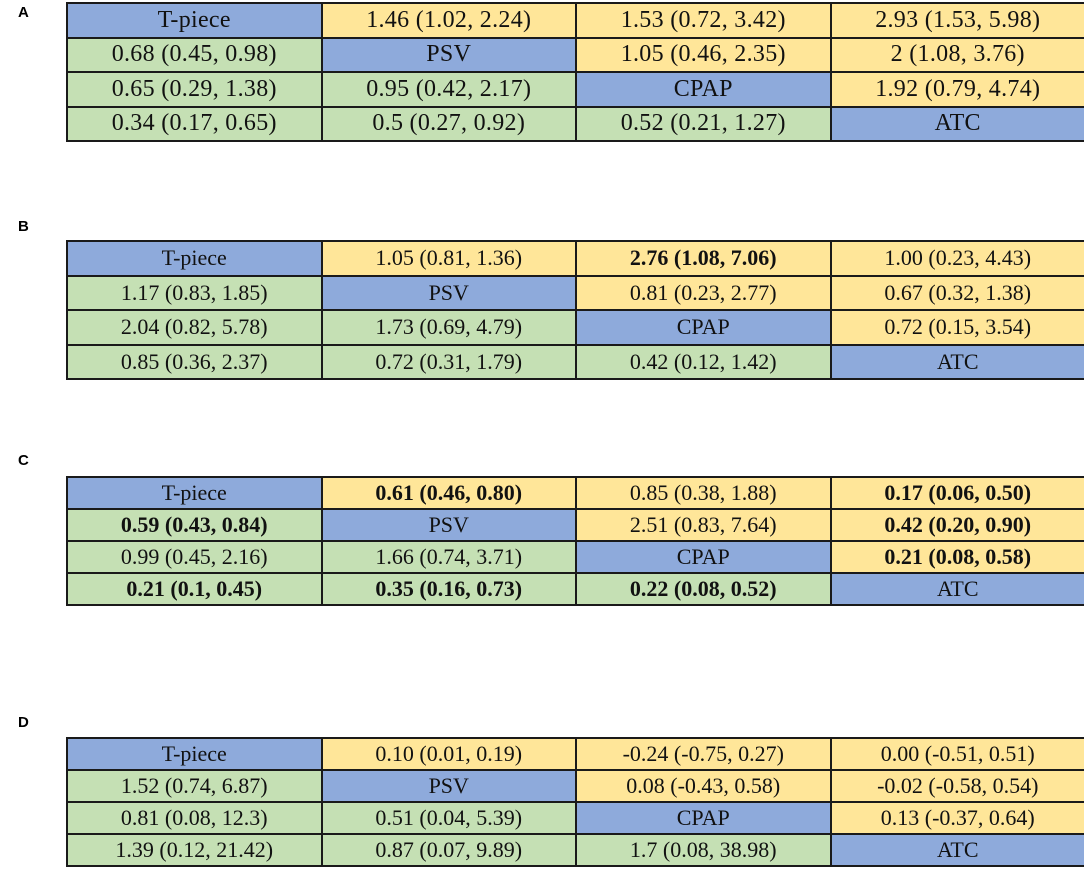  Describe the element at coordinates (194, 123) in the screenshot. I see `estimate-cell: 0.34 (0.17, 0.65)` at that location.